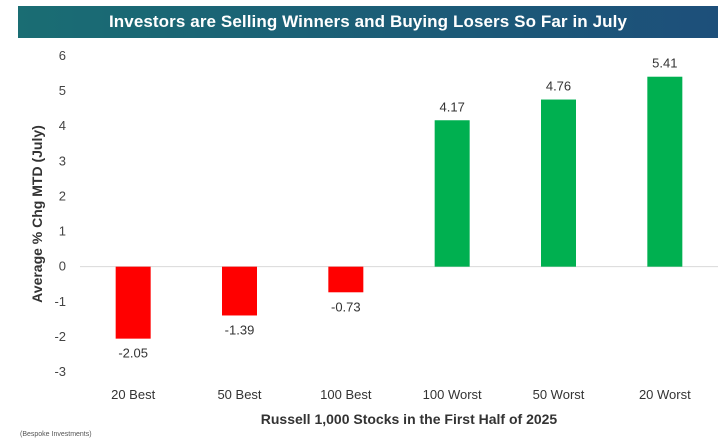 Image resolution: width=727 pixels, height=439 pixels. I want to click on y-tick-label: 0, so click(62, 266).